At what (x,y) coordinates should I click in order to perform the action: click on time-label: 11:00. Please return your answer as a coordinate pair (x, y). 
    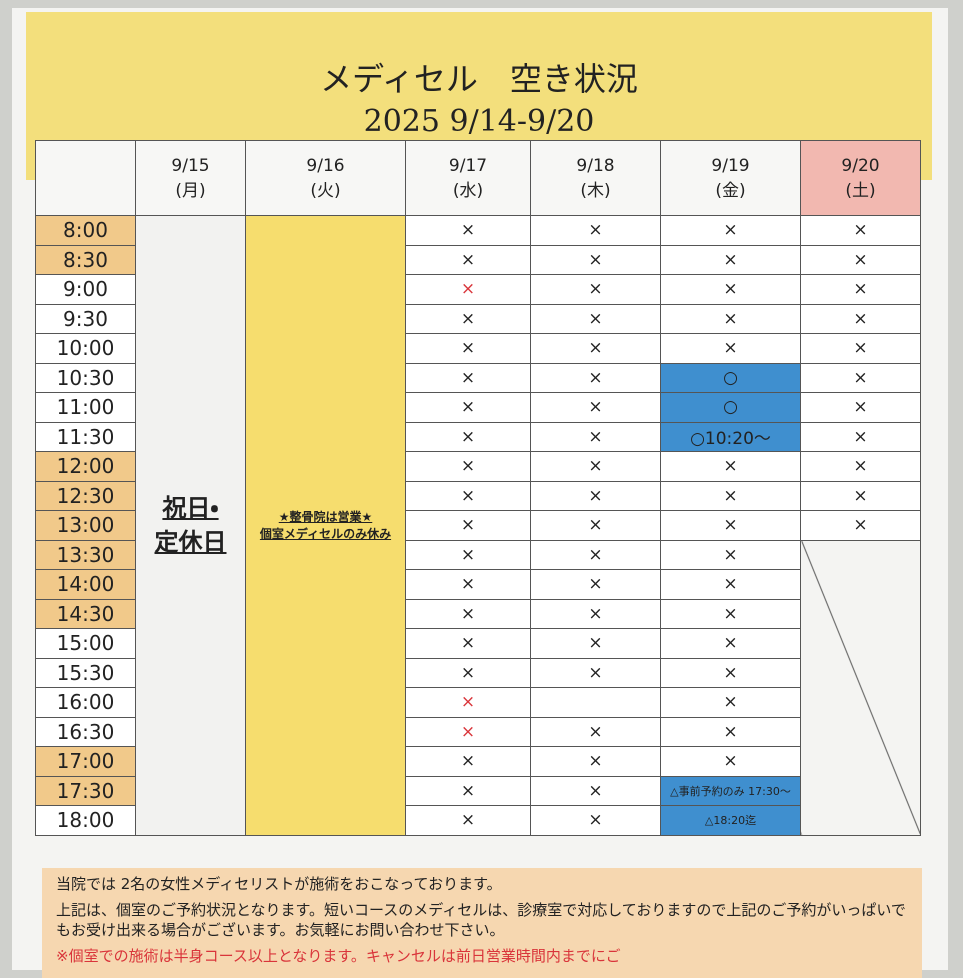
    Looking at the image, I should click on (85, 407).